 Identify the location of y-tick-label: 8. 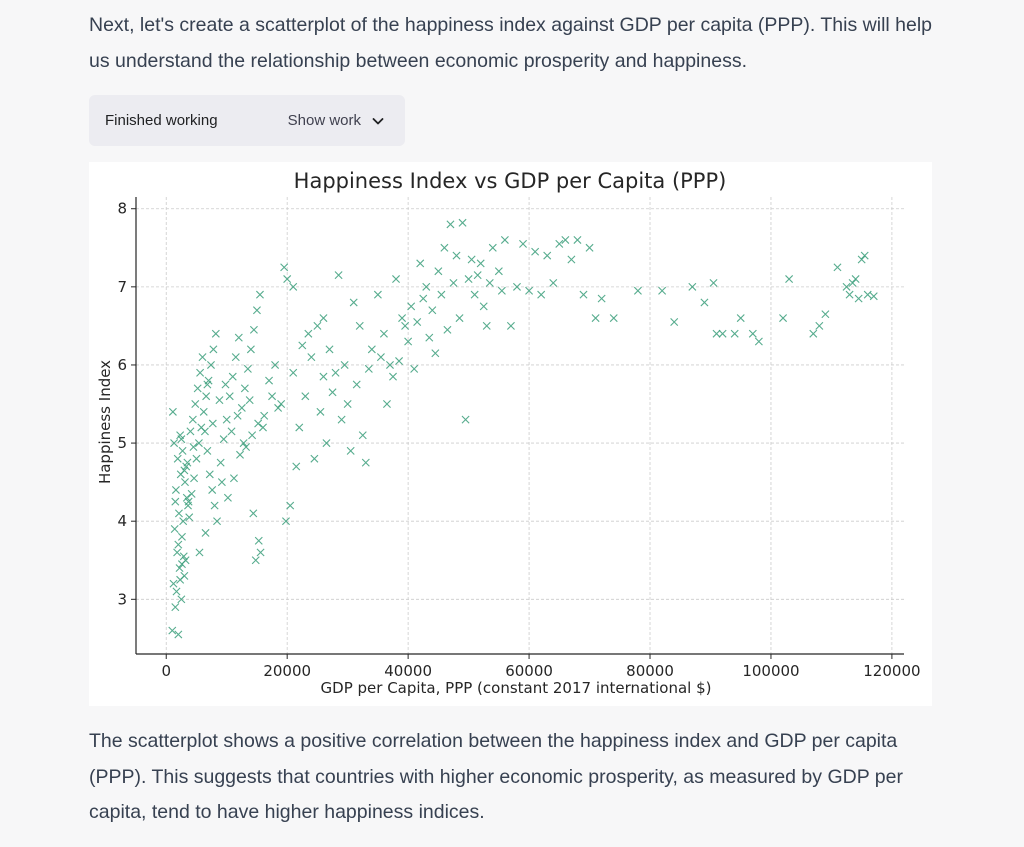
(122, 209).